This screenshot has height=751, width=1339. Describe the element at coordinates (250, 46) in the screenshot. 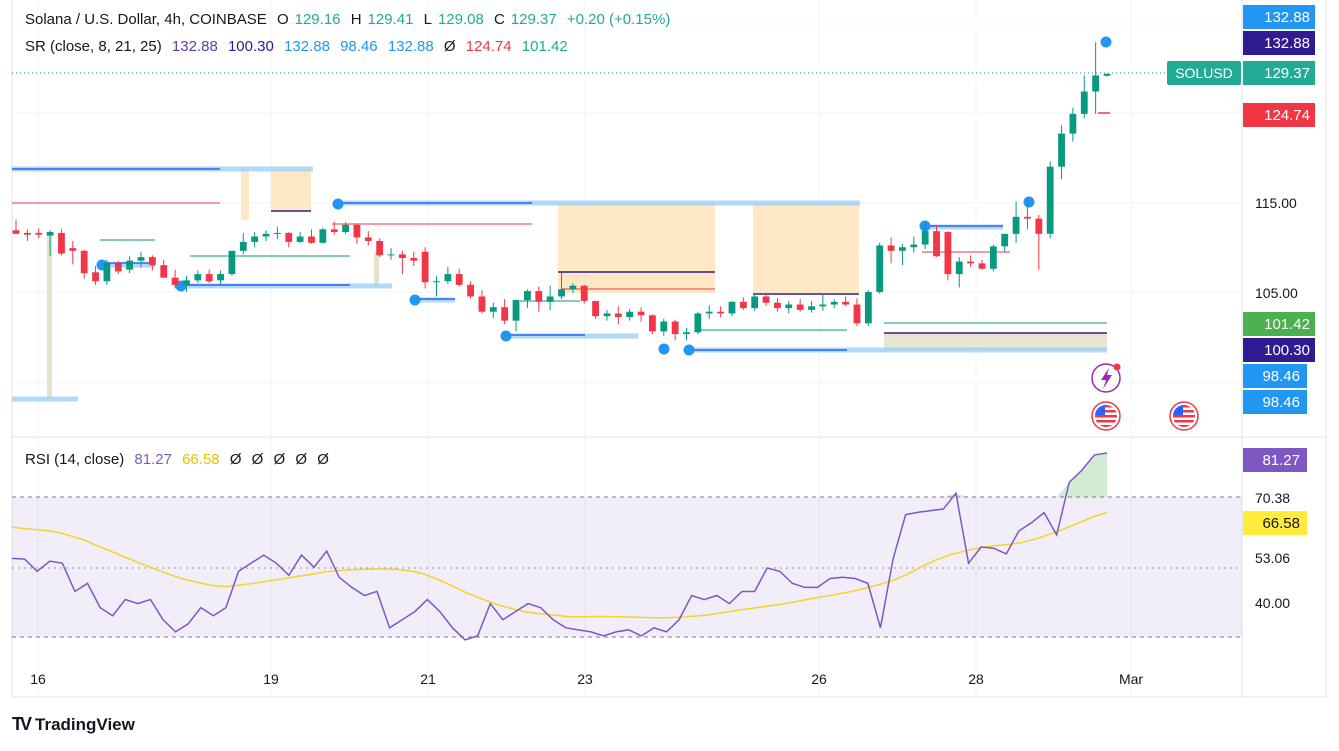

I see `sr-value: 100.30` at that location.